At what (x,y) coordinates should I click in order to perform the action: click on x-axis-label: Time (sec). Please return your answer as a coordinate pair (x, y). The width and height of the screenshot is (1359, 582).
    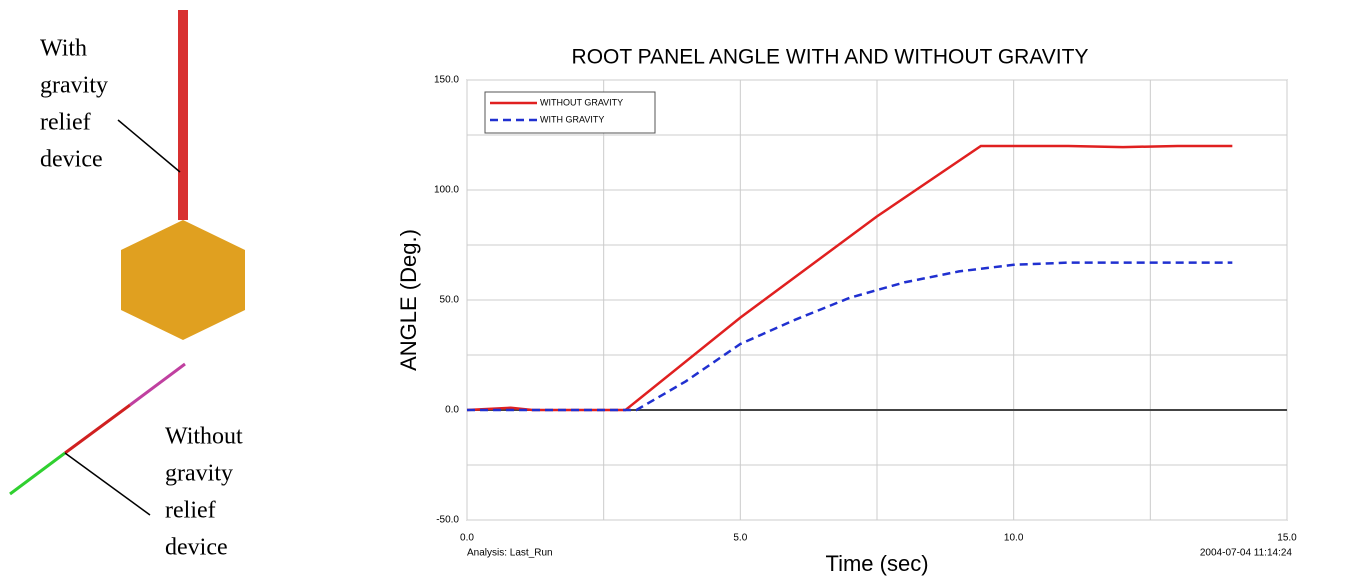
    Looking at the image, I should click on (876, 563).